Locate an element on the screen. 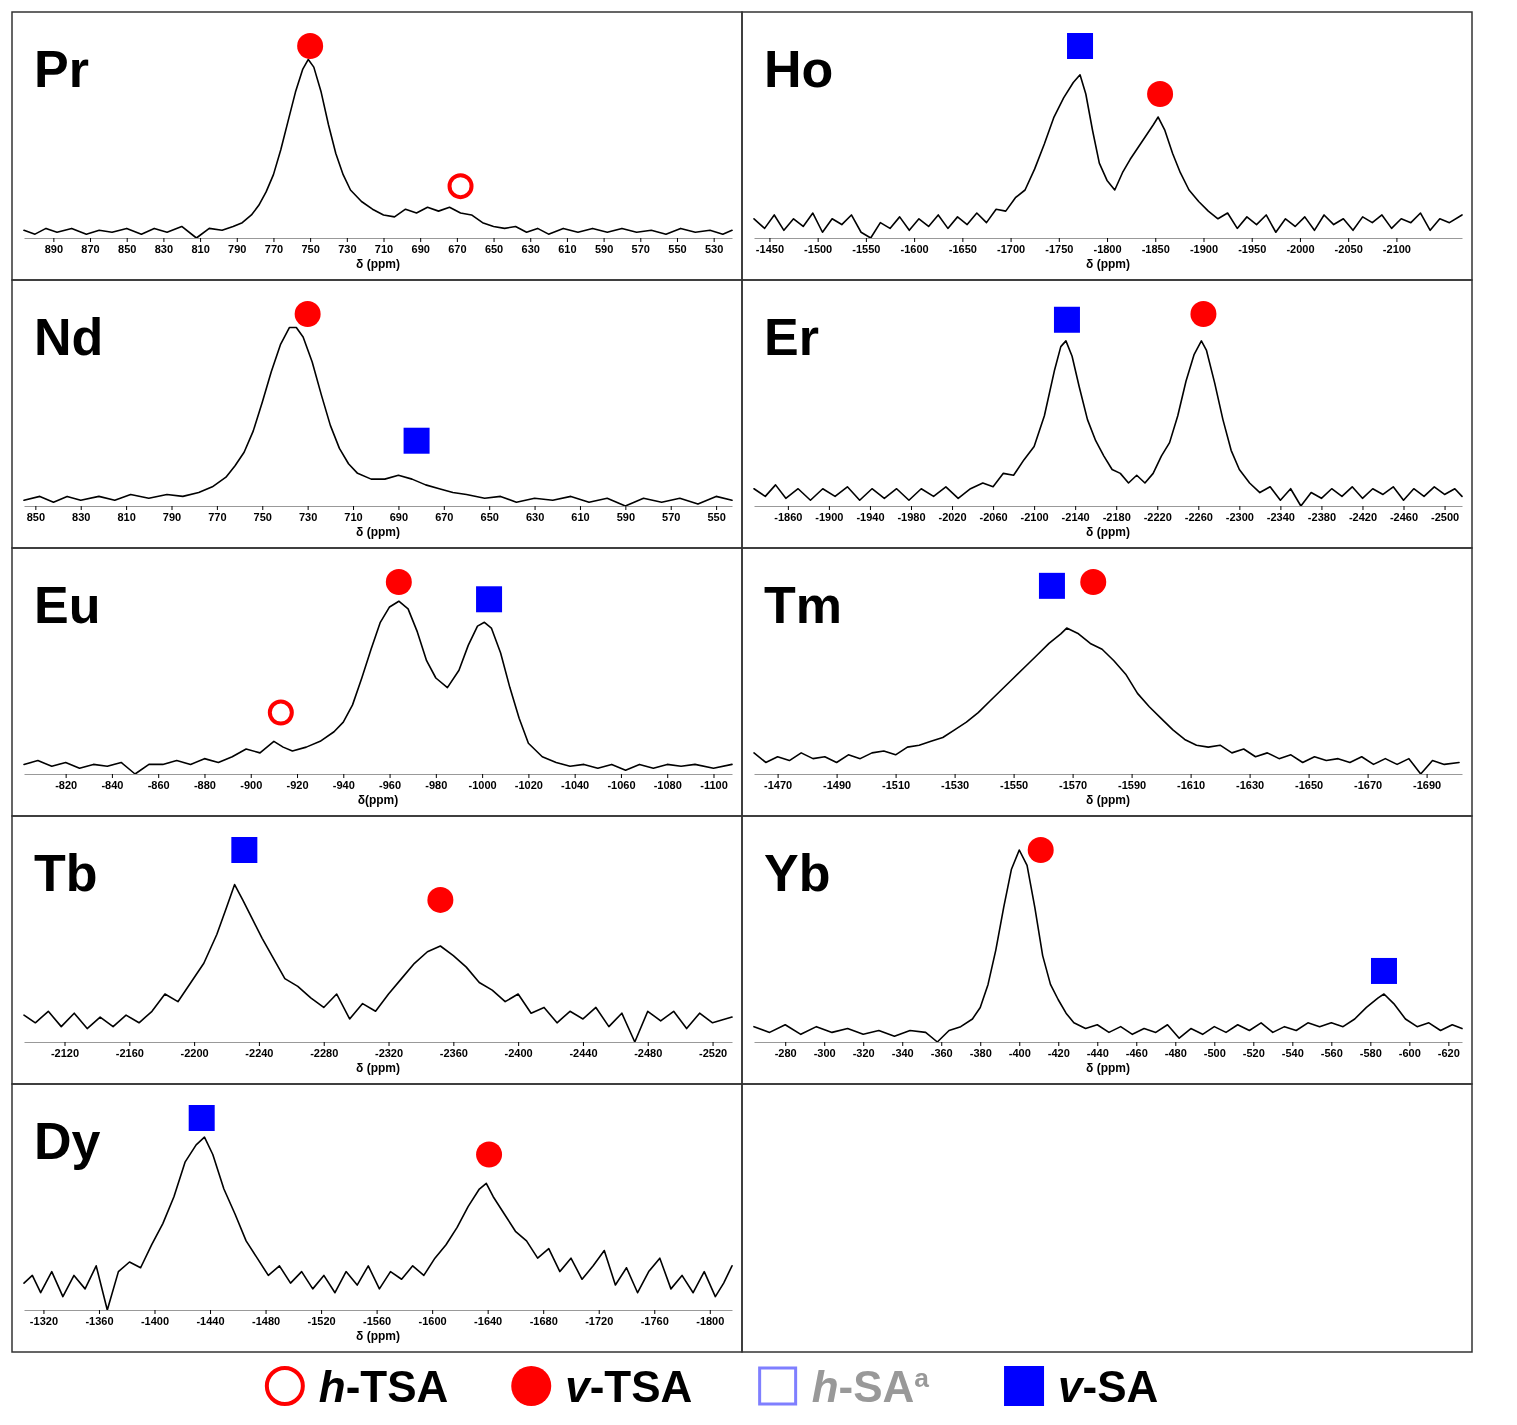 This screenshot has height=1425, width=1517. x-tick-label: -920 is located at coordinates (297, 784).